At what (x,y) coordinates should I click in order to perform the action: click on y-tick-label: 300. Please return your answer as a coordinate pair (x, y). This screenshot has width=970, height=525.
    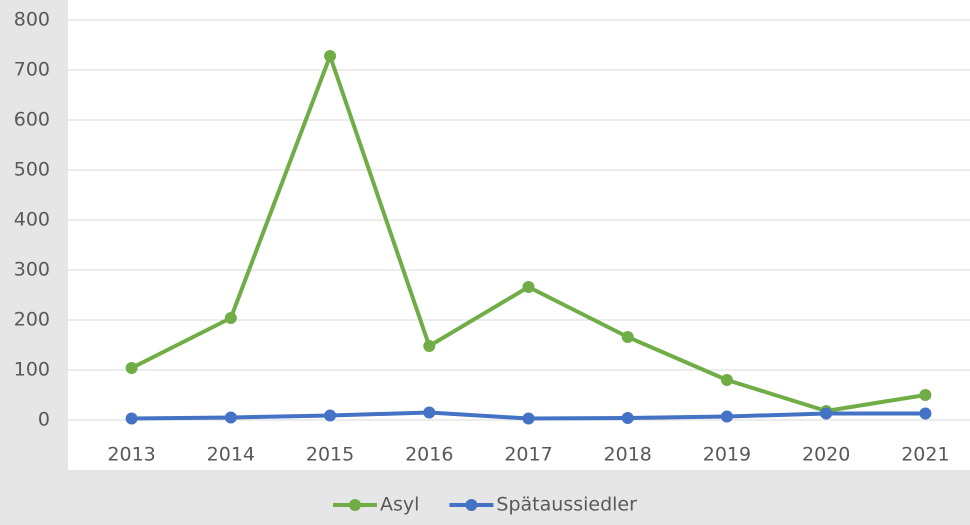
    Looking at the image, I should click on (32, 270).